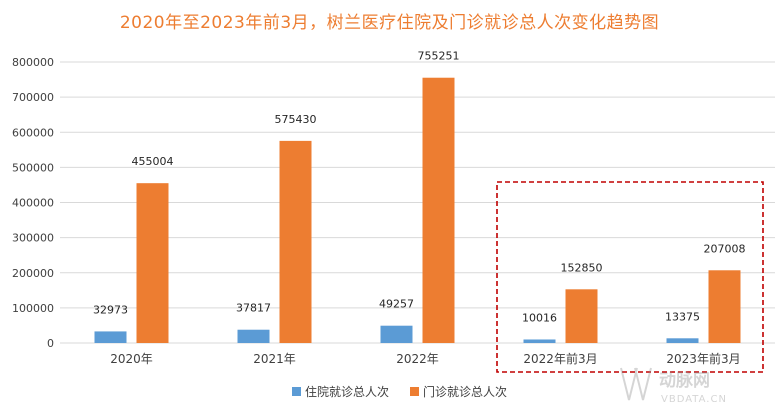  What do you see at coordinates (725, 248) in the screenshot?
I see `data-label: 207008` at bounding box center [725, 248].